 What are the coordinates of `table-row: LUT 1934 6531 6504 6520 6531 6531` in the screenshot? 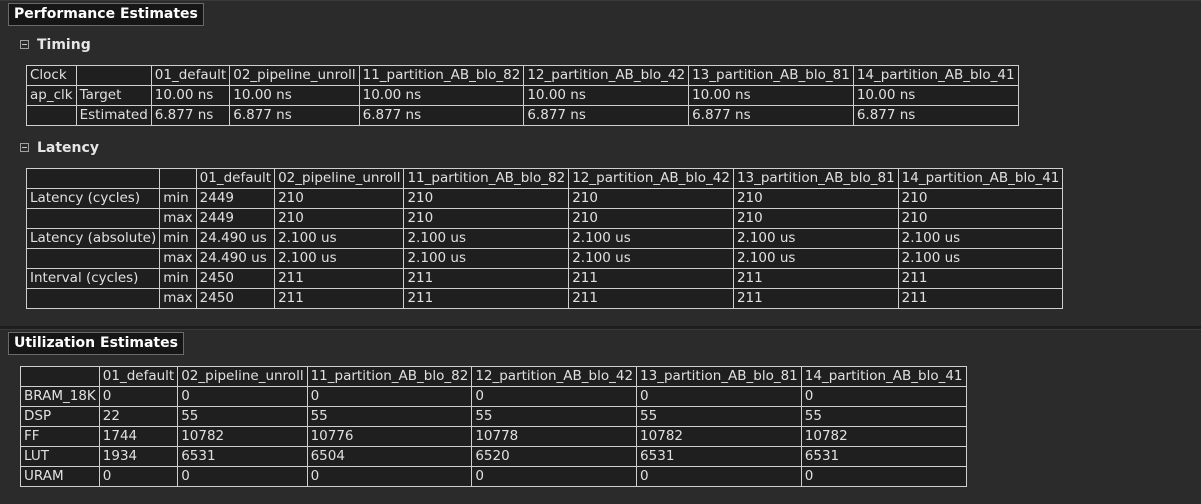 It's located at (493, 456).